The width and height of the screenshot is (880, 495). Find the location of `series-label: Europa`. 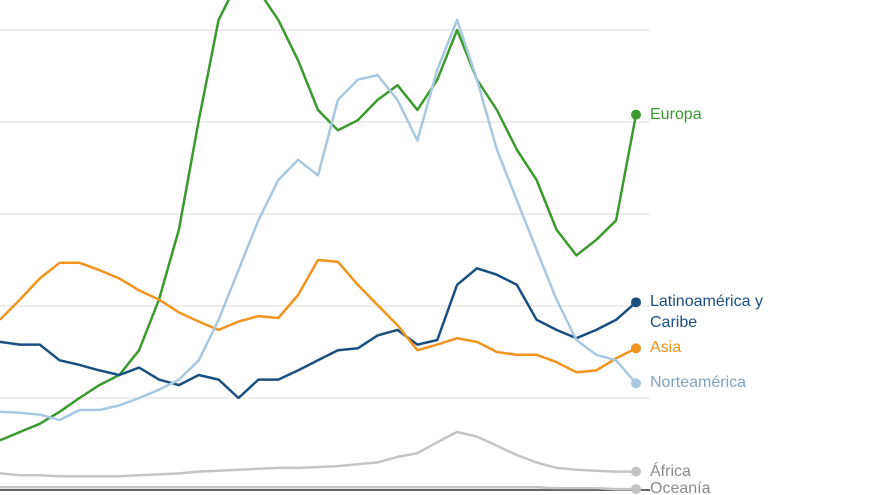

series-label: Europa is located at coordinates (676, 114).